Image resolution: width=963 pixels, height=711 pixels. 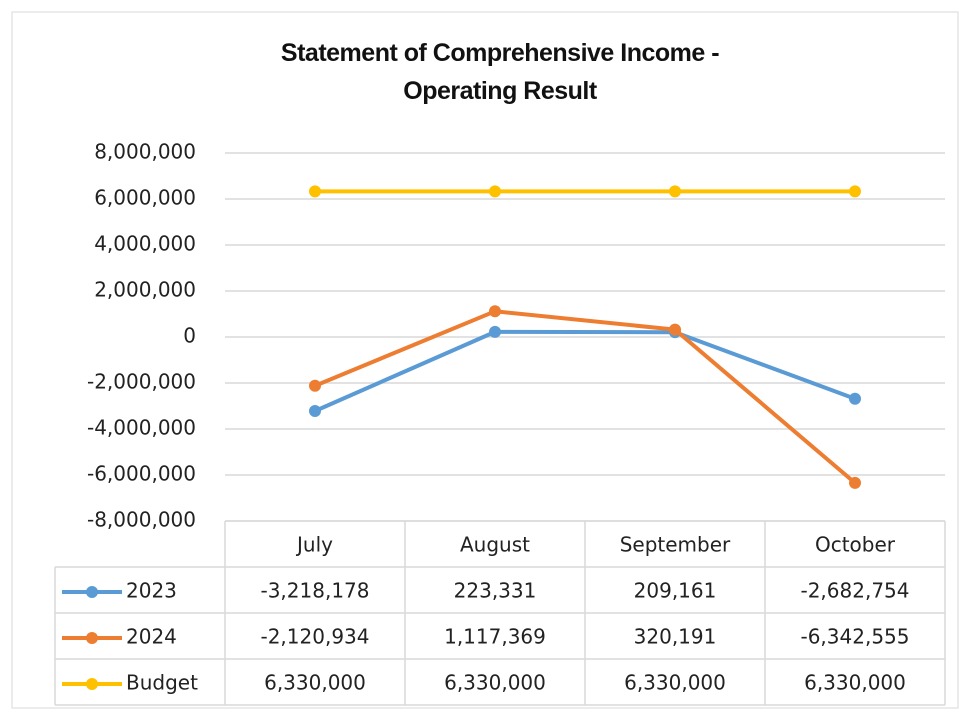 I want to click on table-cell: -6,342,555, so click(x=854, y=637).